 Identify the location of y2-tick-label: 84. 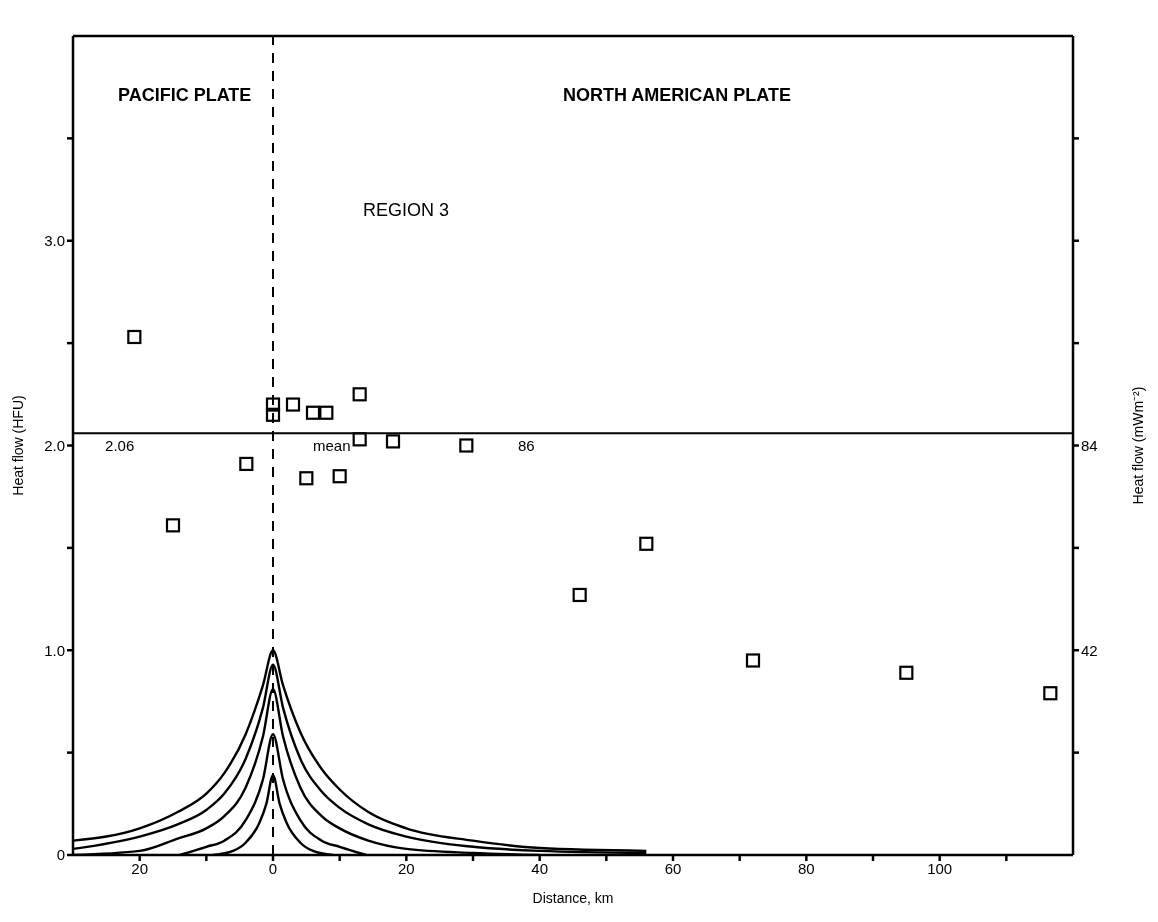
(1089, 445).